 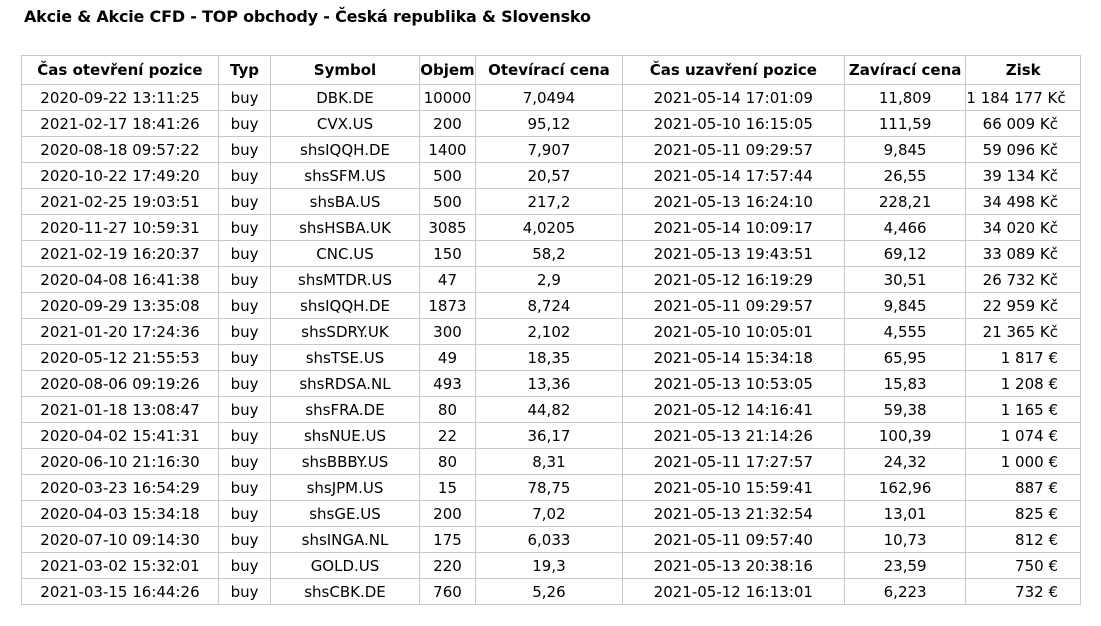 What do you see at coordinates (345, 201) in the screenshot?
I see `symbol-cell: shsBA.US` at bounding box center [345, 201].